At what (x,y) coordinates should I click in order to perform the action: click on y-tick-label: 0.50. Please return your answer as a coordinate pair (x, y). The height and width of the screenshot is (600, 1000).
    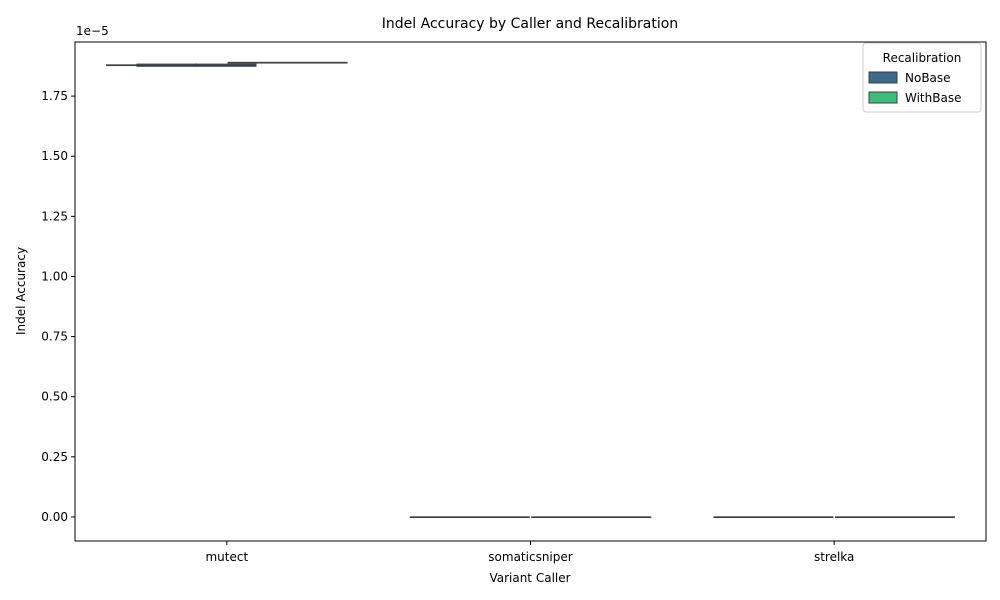
    Looking at the image, I should click on (54, 397).